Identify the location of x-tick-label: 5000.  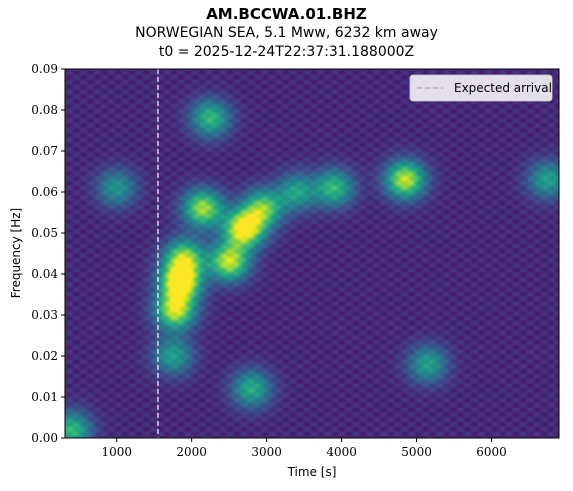
(416, 452).